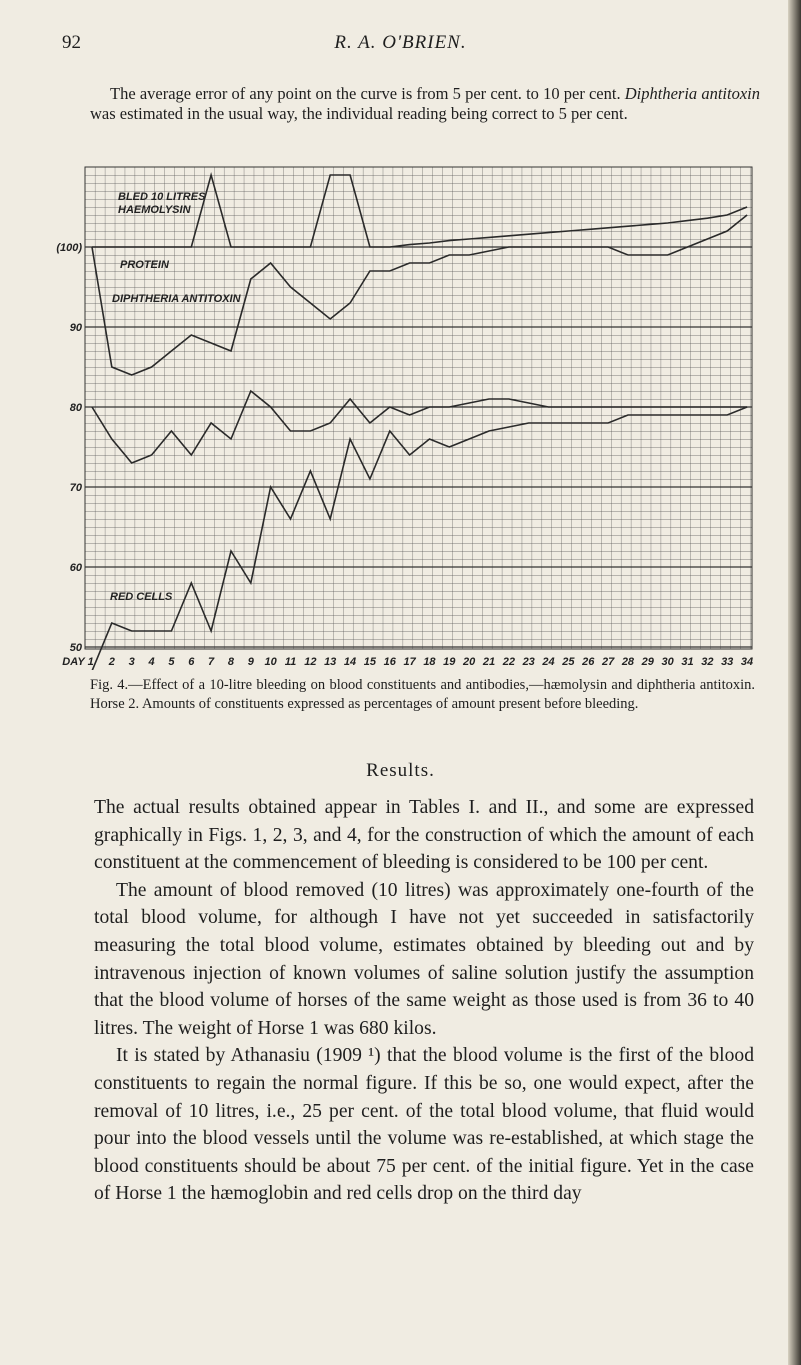 This screenshot has width=801, height=1365. Describe the element at coordinates (449, 662) in the screenshot. I see `x-tick-label: 19` at that location.